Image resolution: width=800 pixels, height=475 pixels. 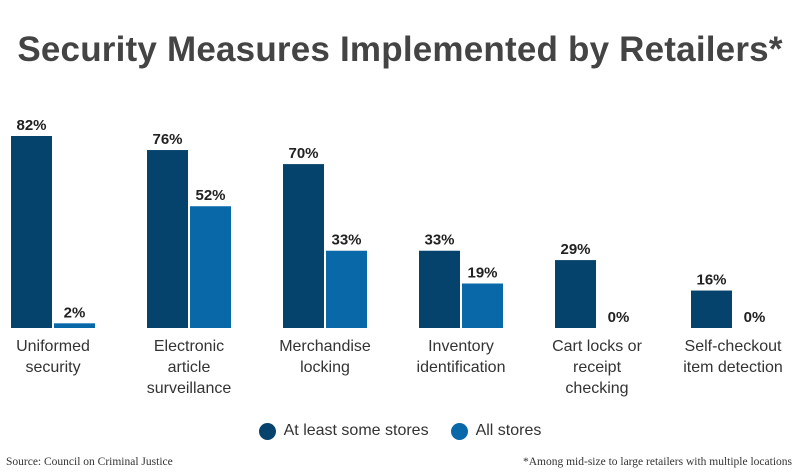 I want to click on data-label-some-stores-3: 33%, so click(x=439, y=240).